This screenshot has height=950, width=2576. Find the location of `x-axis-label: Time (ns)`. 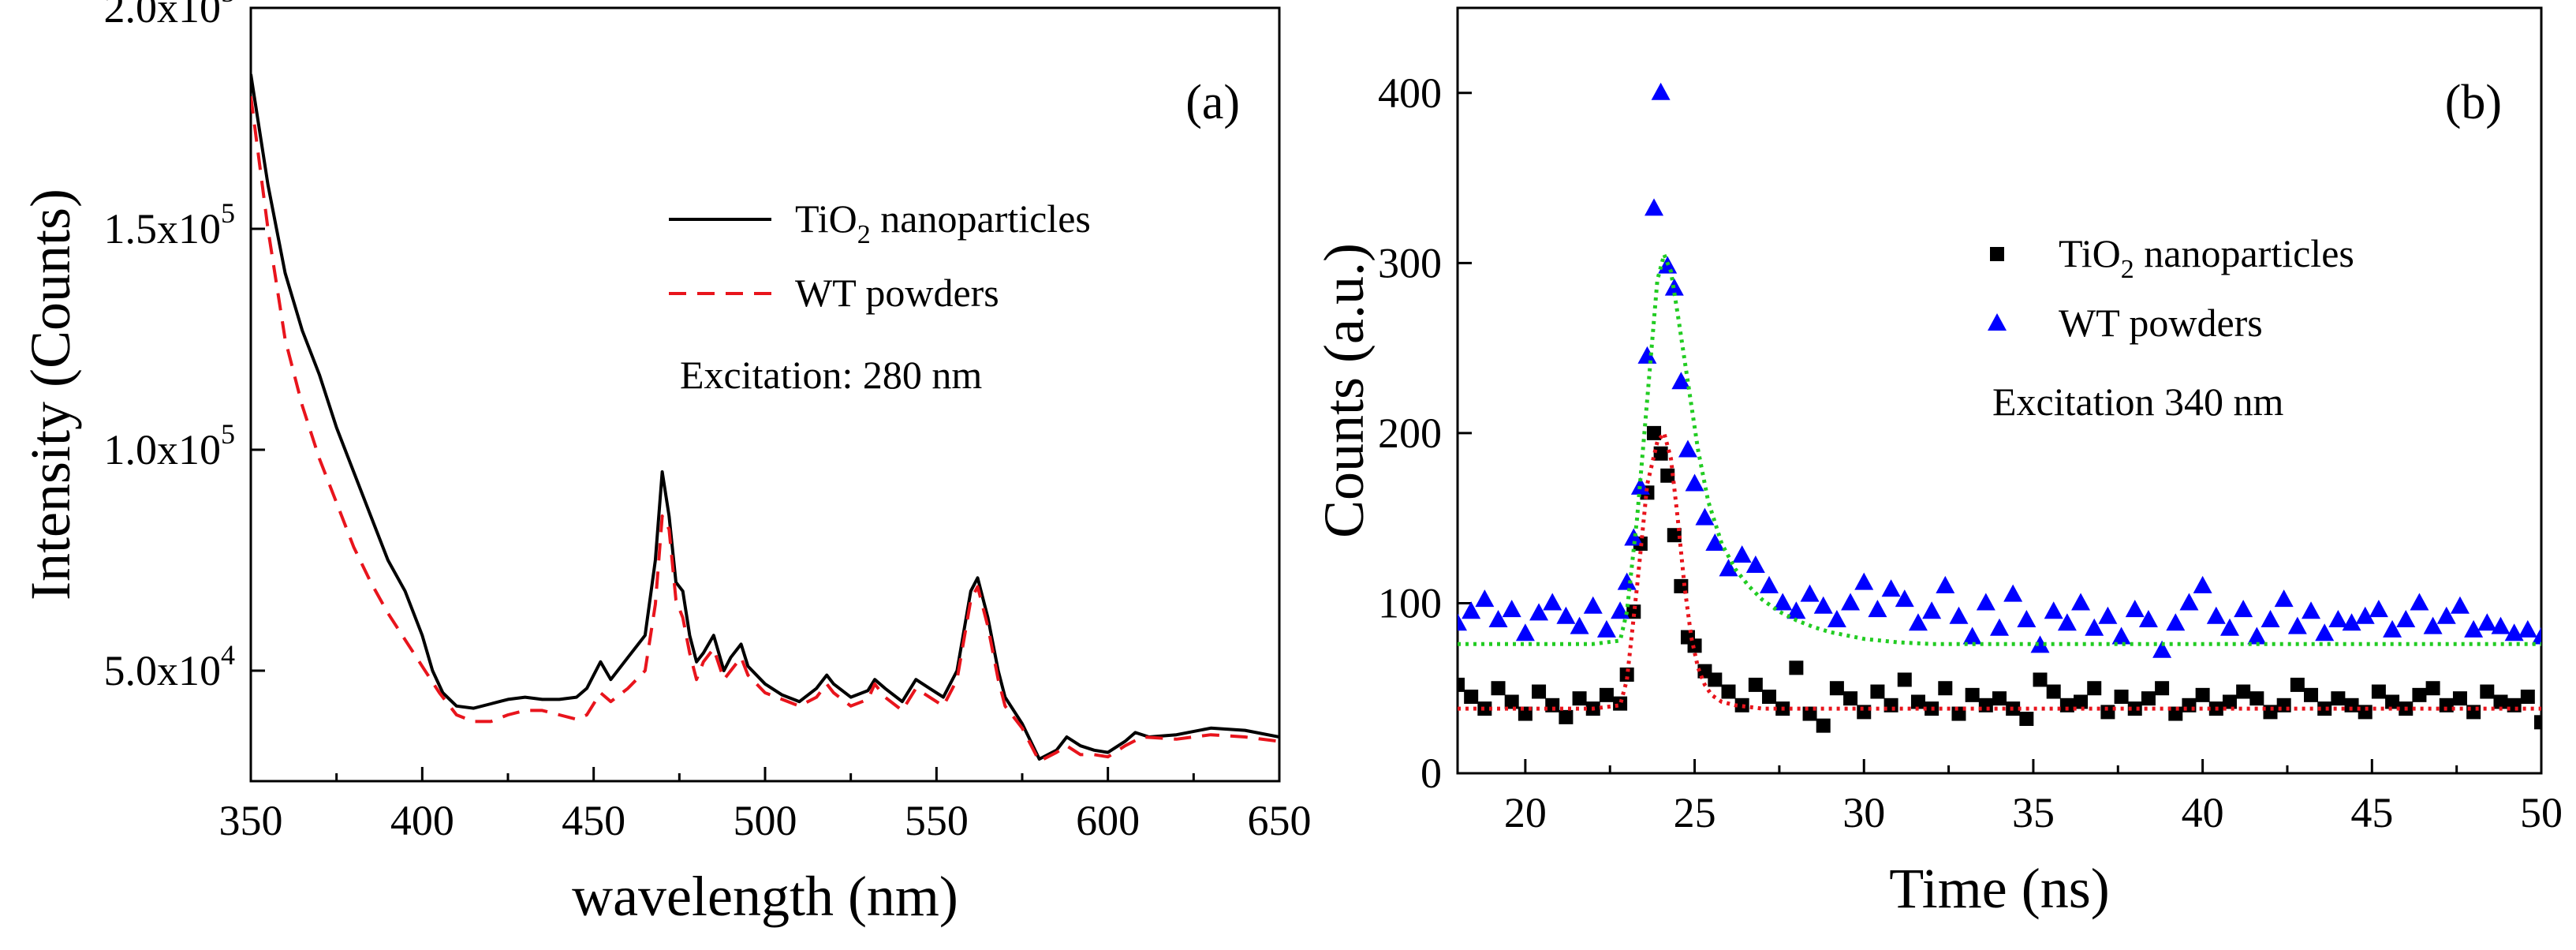

x-axis-label: Time (ns) is located at coordinates (1999, 888).